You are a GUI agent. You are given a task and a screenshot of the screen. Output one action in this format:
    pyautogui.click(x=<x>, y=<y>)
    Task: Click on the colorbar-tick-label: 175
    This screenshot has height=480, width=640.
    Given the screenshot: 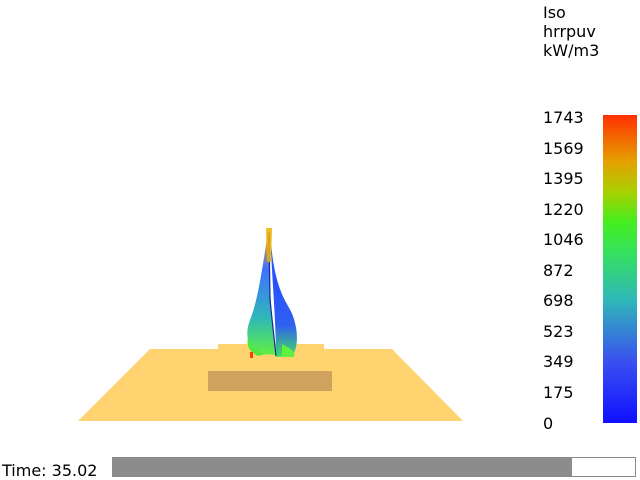 What is the action you would take?
    pyautogui.click(x=558, y=392)
    